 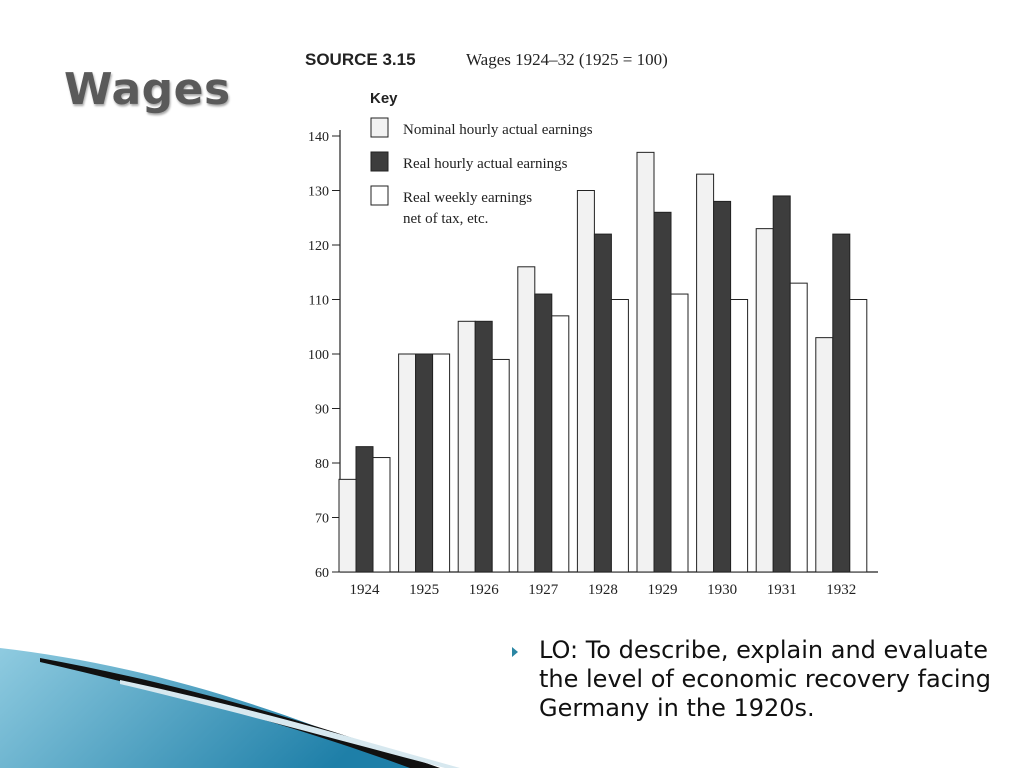 What do you see at coordinates (543, 590) in the screenshot?
I see `x-tick-label: 1927` at bounding box center [543, 590].